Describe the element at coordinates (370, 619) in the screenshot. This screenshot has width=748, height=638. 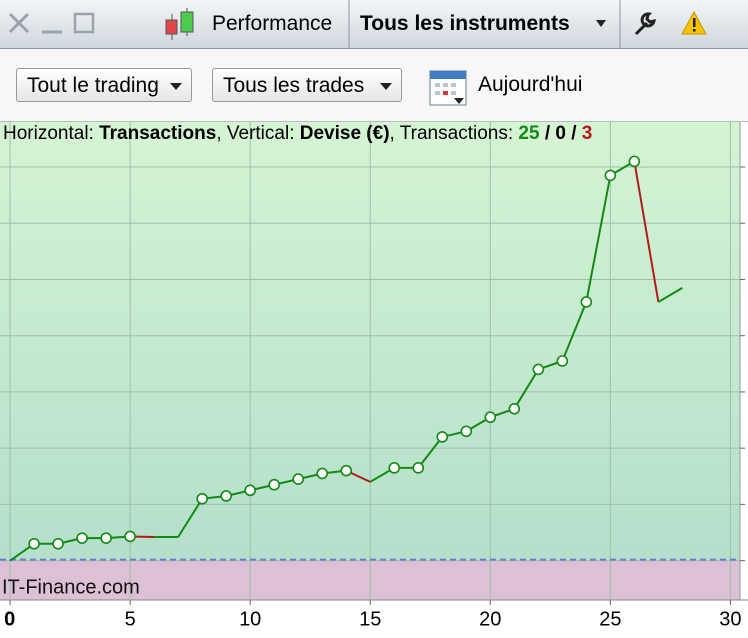
I see `x-tick-label: 15` at that location.